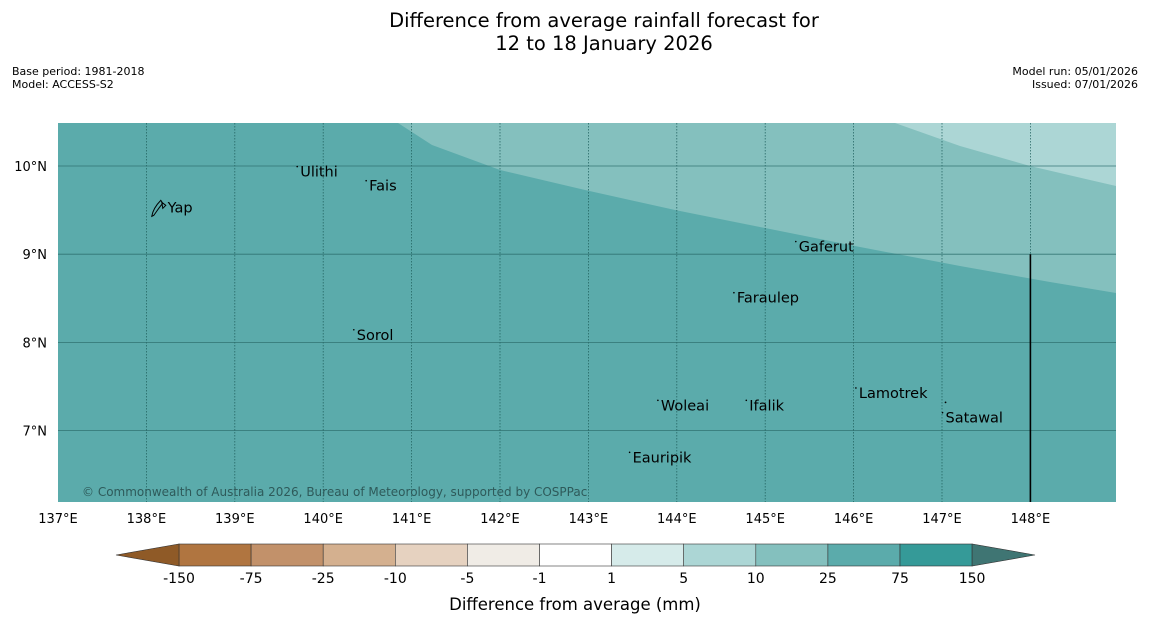 The width and height of the screenshot is (1150, 644). I want to click on place-label-lamotrek: Lamotrek, so click(893, 394).